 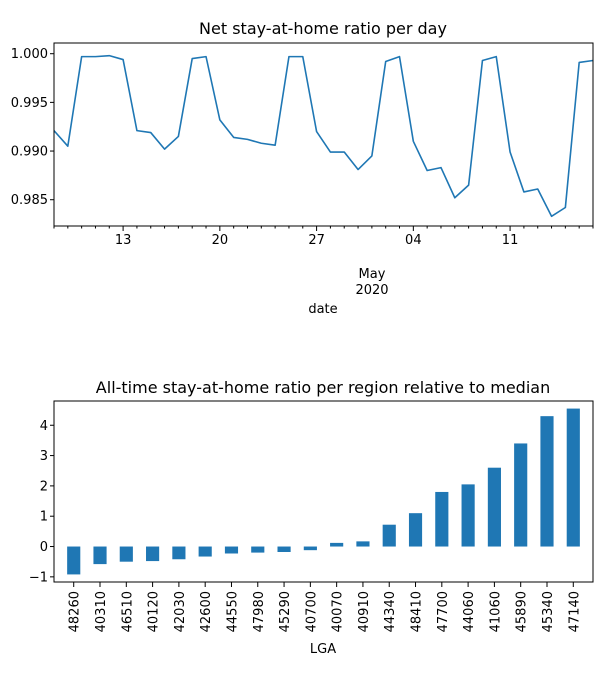 What do you see at coordinates (495, 611) in the screenshot?
I see `x-tick-label: 41060` at bounding box center [495, 611].